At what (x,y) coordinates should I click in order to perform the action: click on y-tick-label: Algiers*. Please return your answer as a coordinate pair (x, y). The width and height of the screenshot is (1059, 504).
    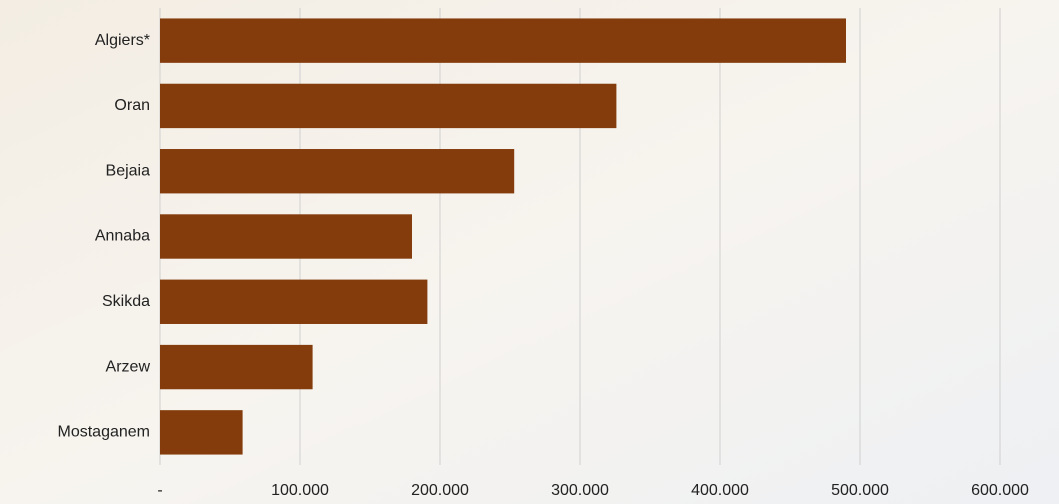
    Looking at the image, I should click on (122, 40).